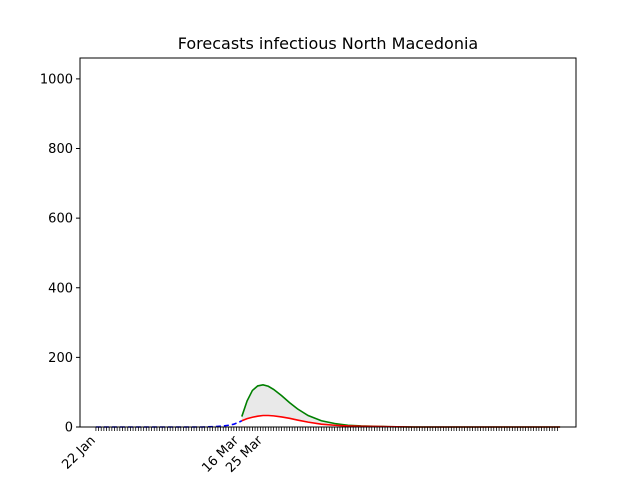 This screenshot has height=480, width=640. Describe the element at coordinates (60, 288) in the screenshot. I see `y-tick-label: 400` at that location.